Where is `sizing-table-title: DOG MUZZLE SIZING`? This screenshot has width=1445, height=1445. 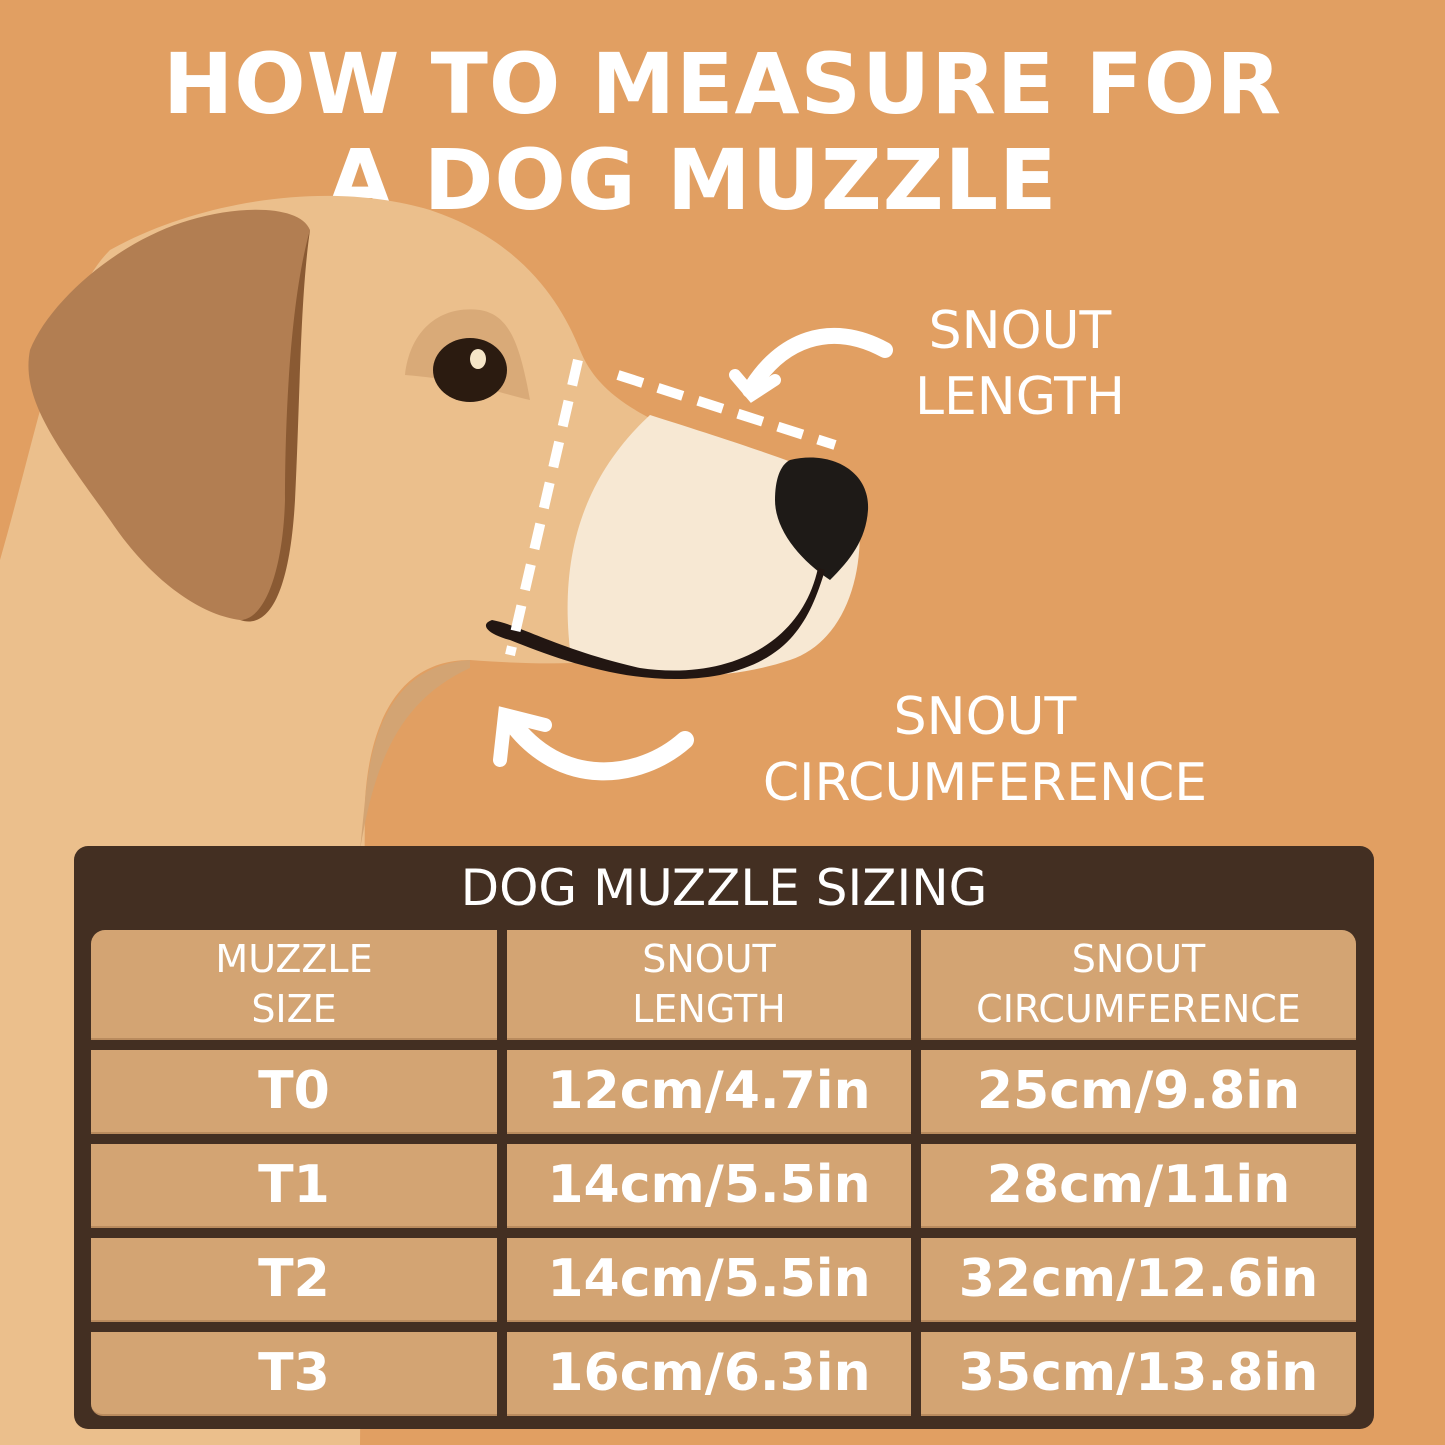 sizing-table-title: DOG MUZZLE SIZING is located at coordinates (724, 888).